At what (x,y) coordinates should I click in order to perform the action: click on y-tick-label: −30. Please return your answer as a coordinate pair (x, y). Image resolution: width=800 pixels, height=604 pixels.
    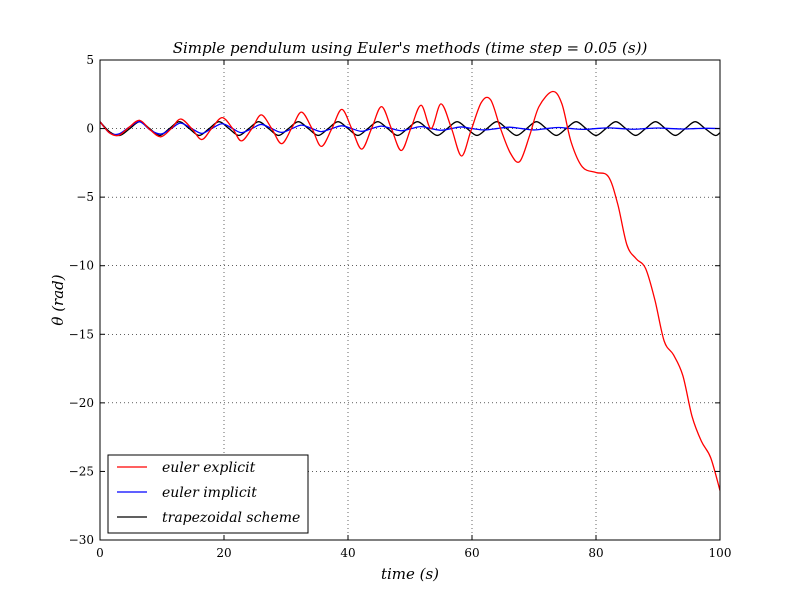
    Looking at the image, I should click on (81, 540).